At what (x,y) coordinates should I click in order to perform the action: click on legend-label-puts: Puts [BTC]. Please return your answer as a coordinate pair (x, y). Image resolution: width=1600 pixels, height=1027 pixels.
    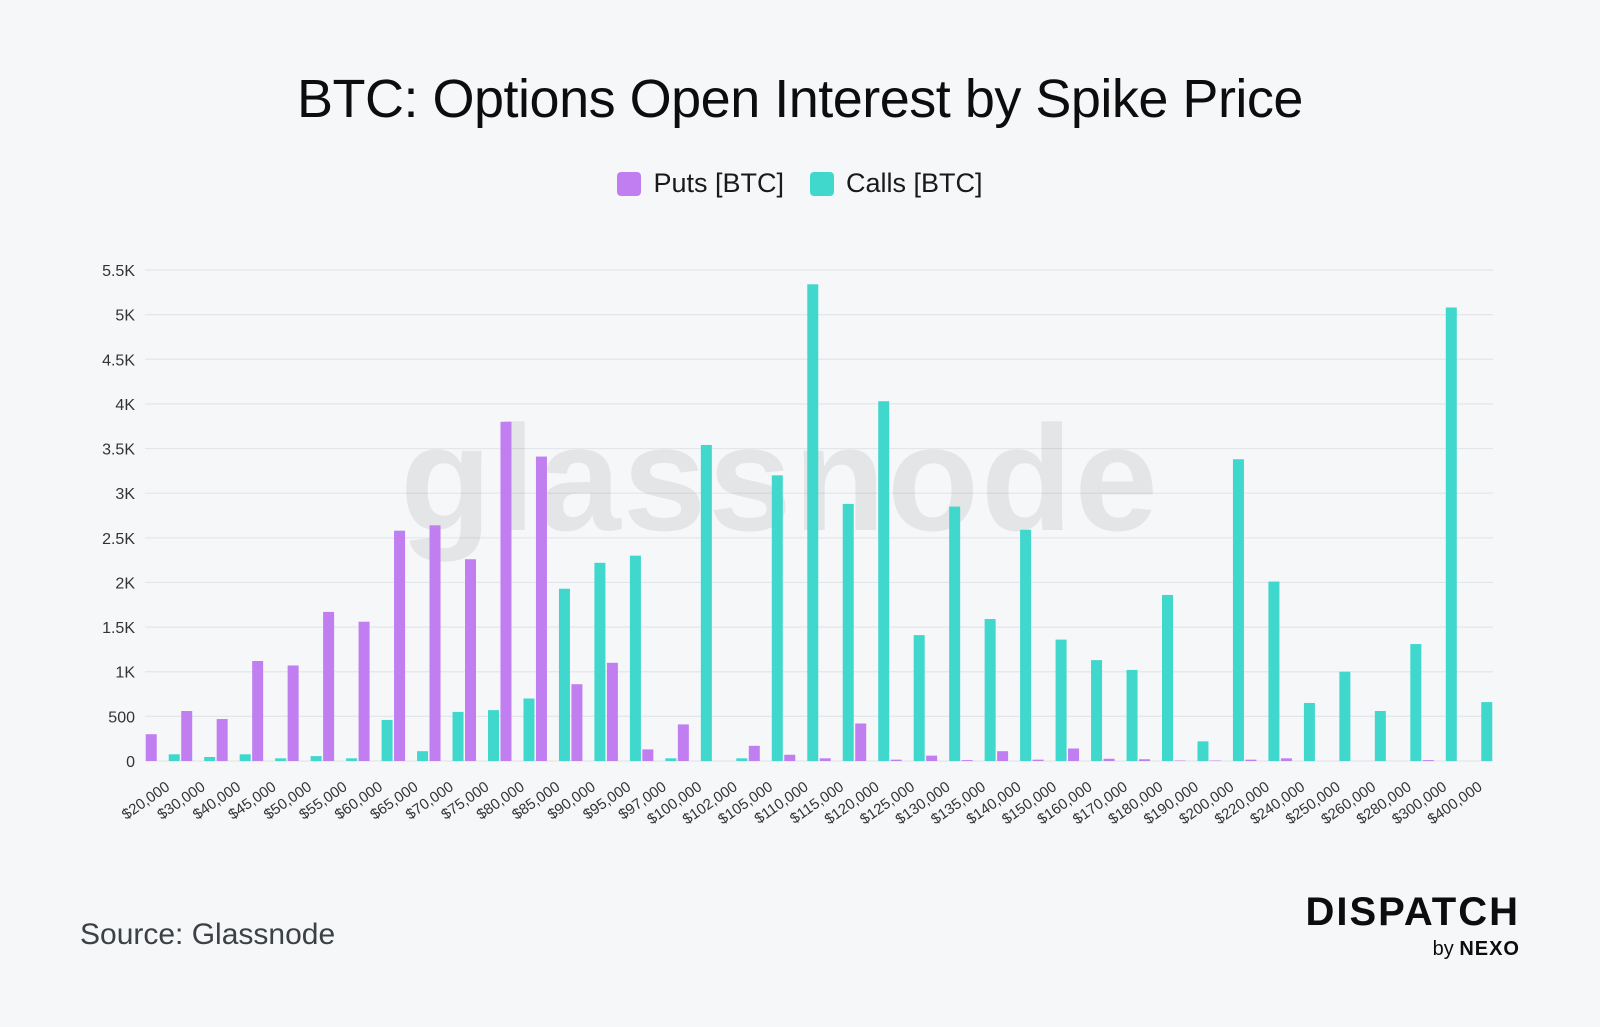
    Looking at the image, I should click on (718, 183).